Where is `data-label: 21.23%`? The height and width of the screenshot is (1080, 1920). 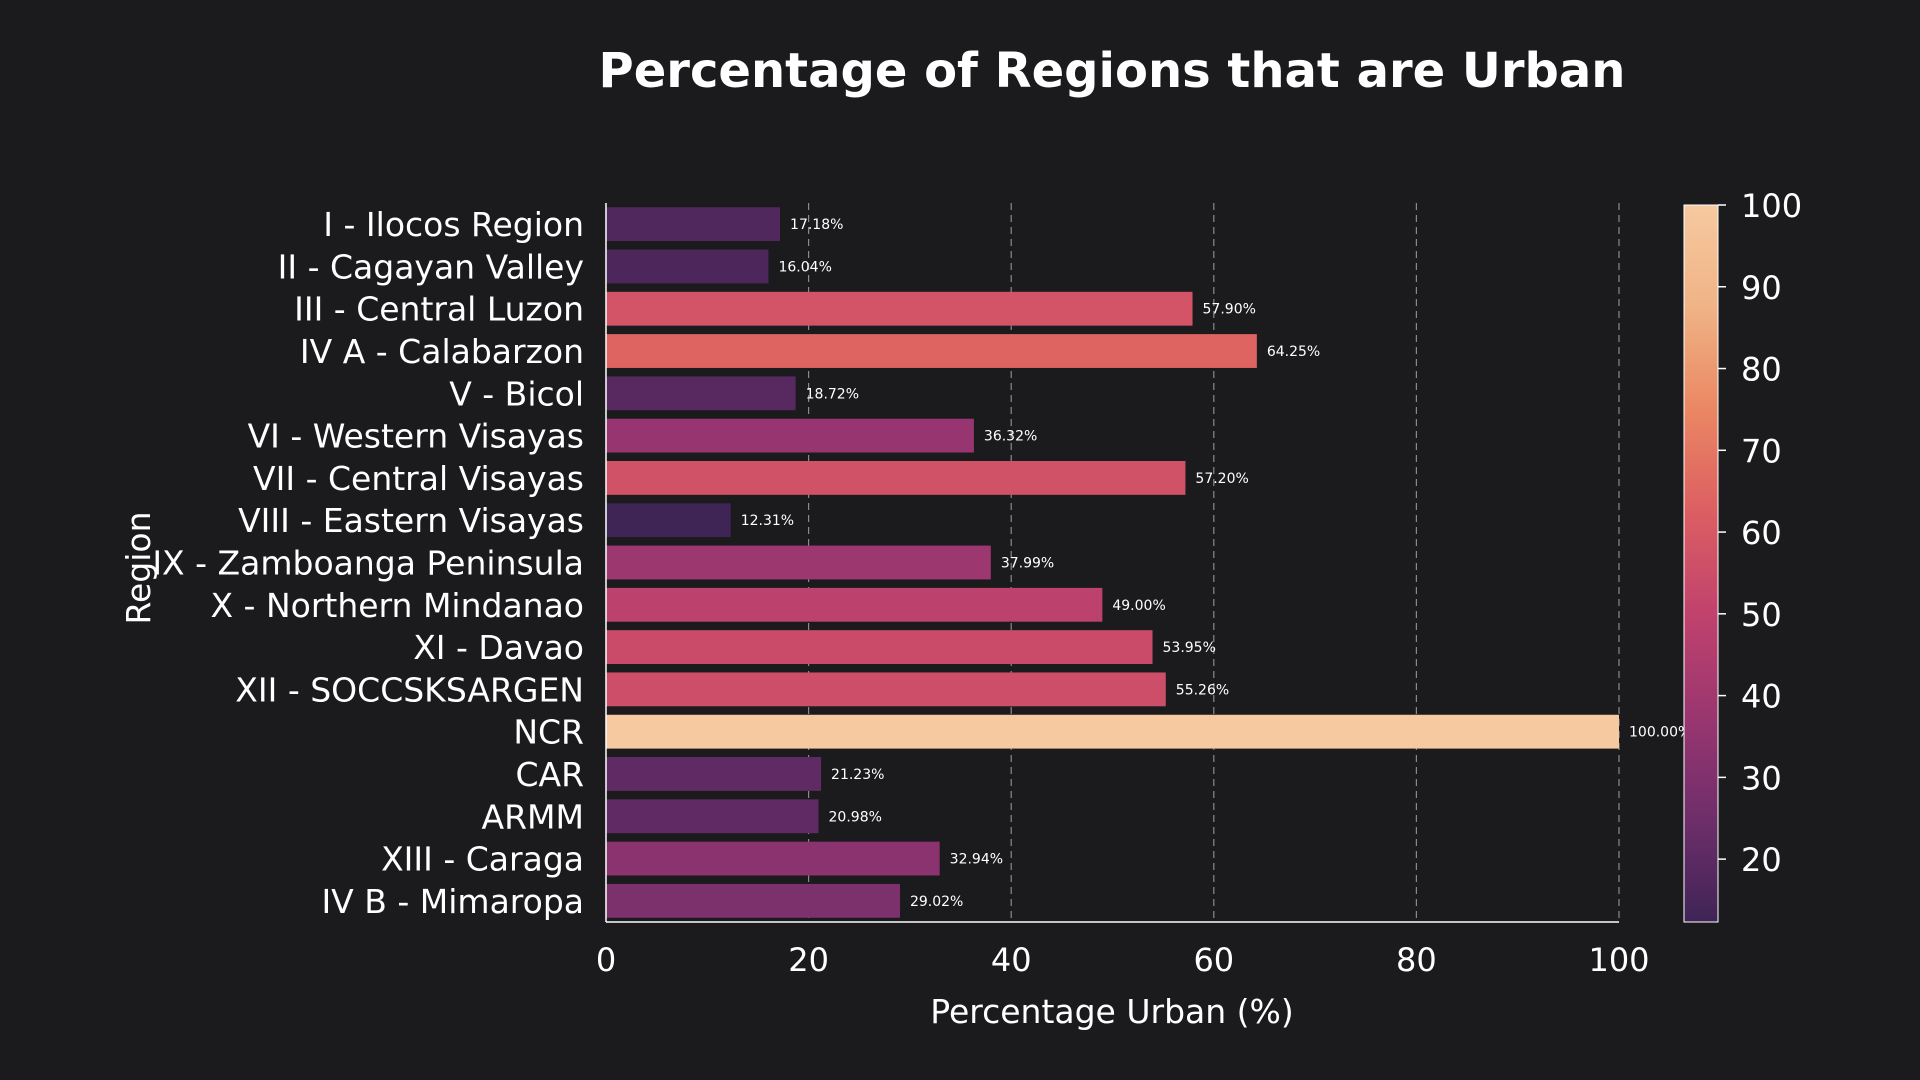 data-label: 21.23% is located at coordinates (857, 775).